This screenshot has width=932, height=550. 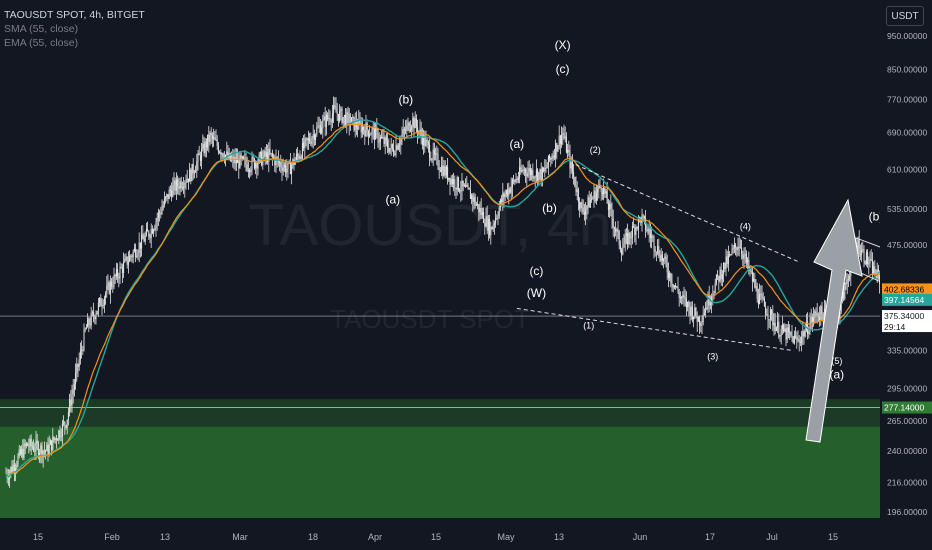 What do you see at coordinates (313, 537) in the screenshot?
I see `x-tick-label: 18` at bounding box center [313, 537].